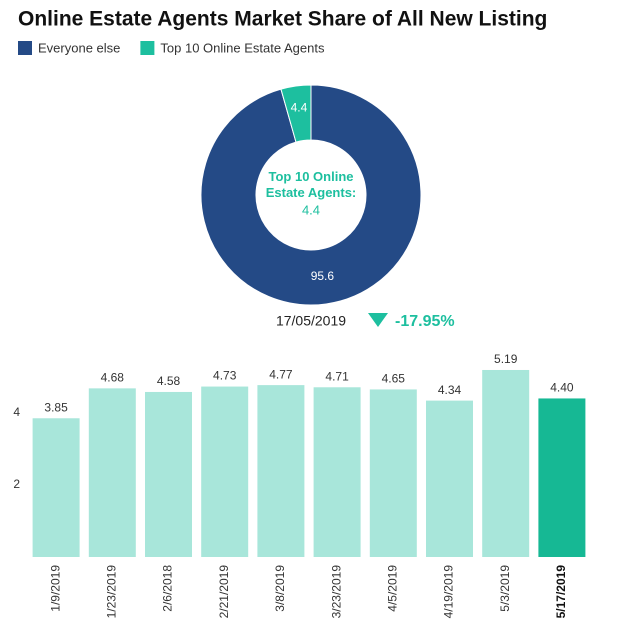 This screenshot has height=639, width=626. I want to click on down-arrow-icon, so click(378, 320).